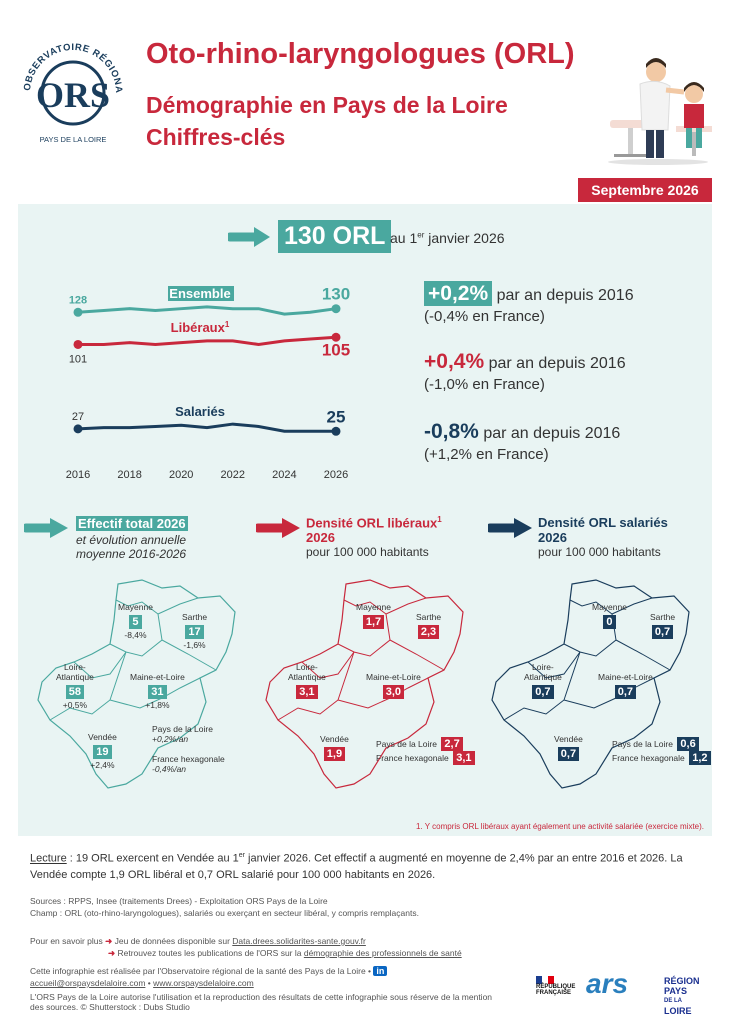 Image resolution: width=730 pixels, height=1032 pixels. I want to click on map-total-region: Pays de la Loire +0,2%/an, so click(182, 734).